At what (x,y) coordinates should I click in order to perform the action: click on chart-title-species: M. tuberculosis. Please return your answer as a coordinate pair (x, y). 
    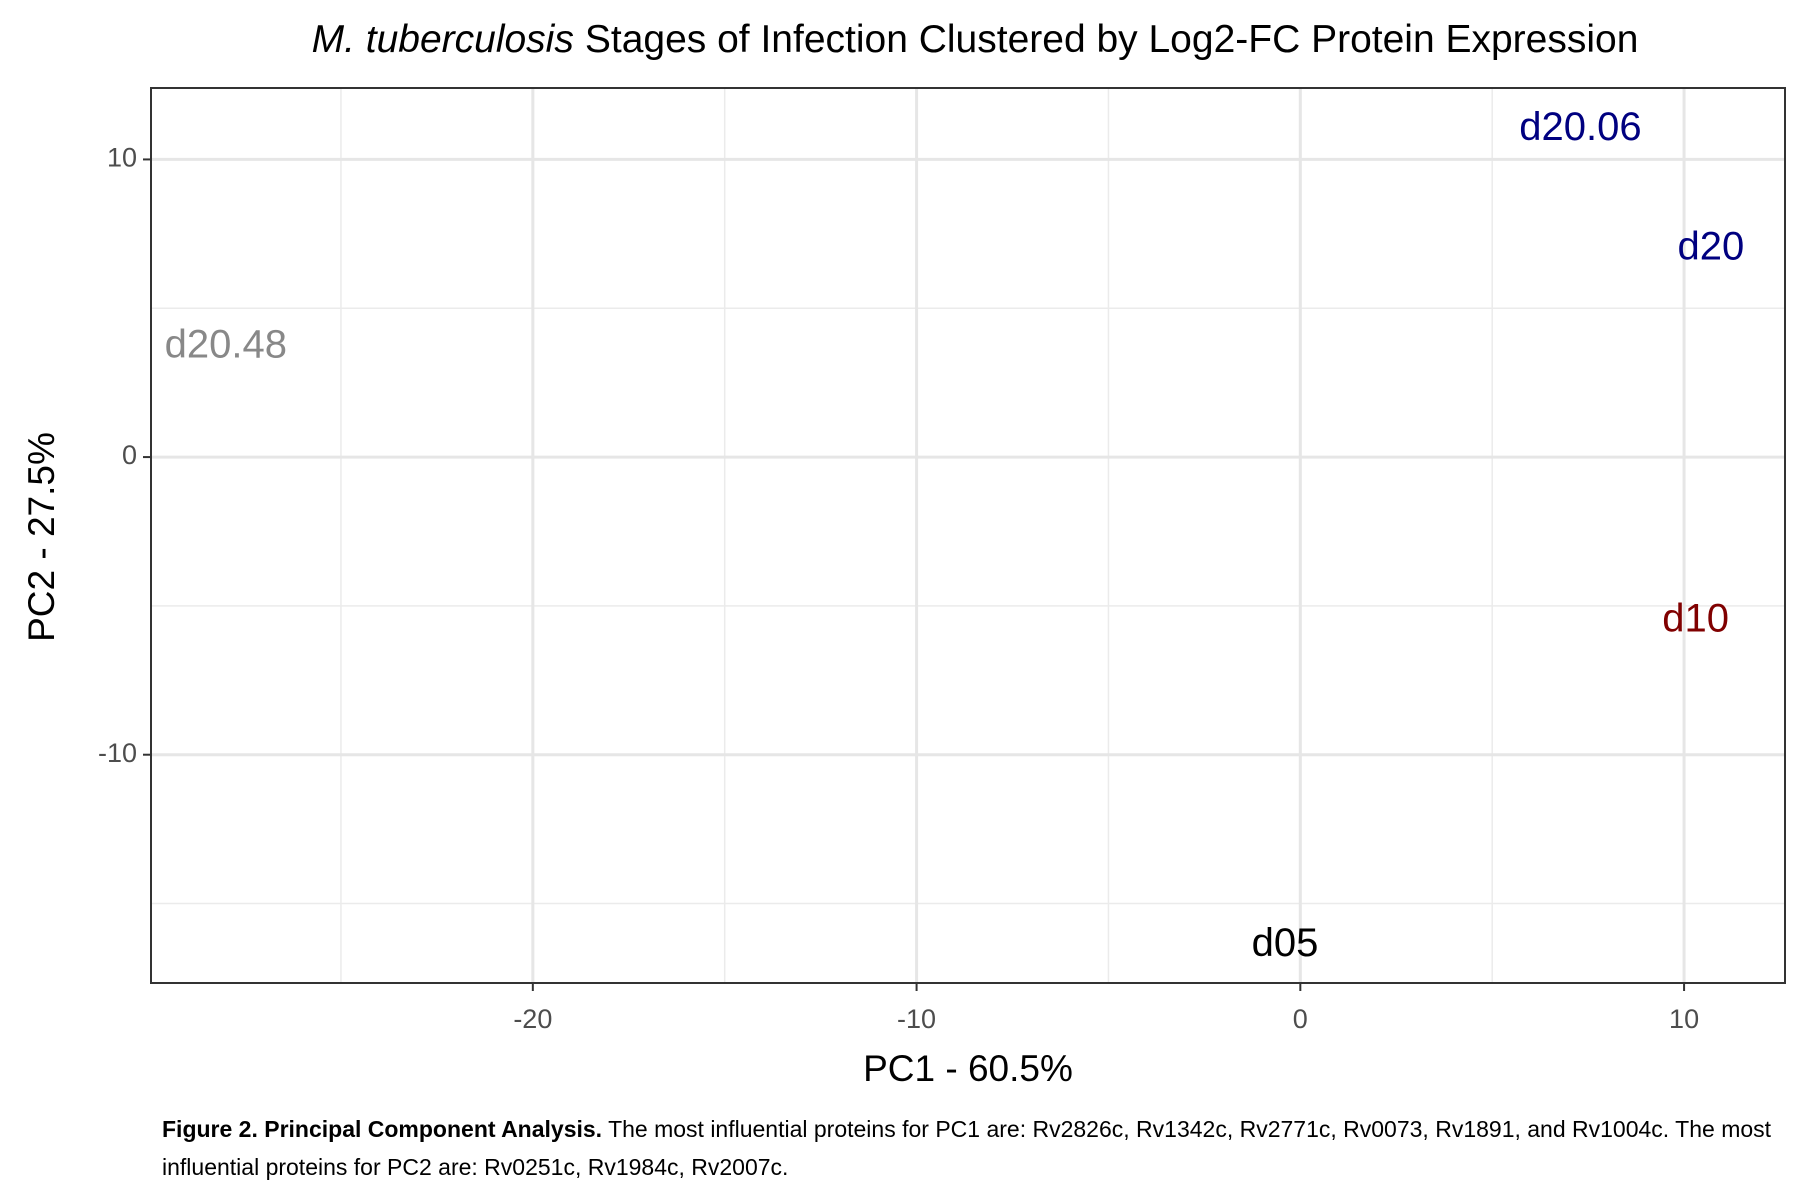
    Looking at the image, I should click on (443, 39).